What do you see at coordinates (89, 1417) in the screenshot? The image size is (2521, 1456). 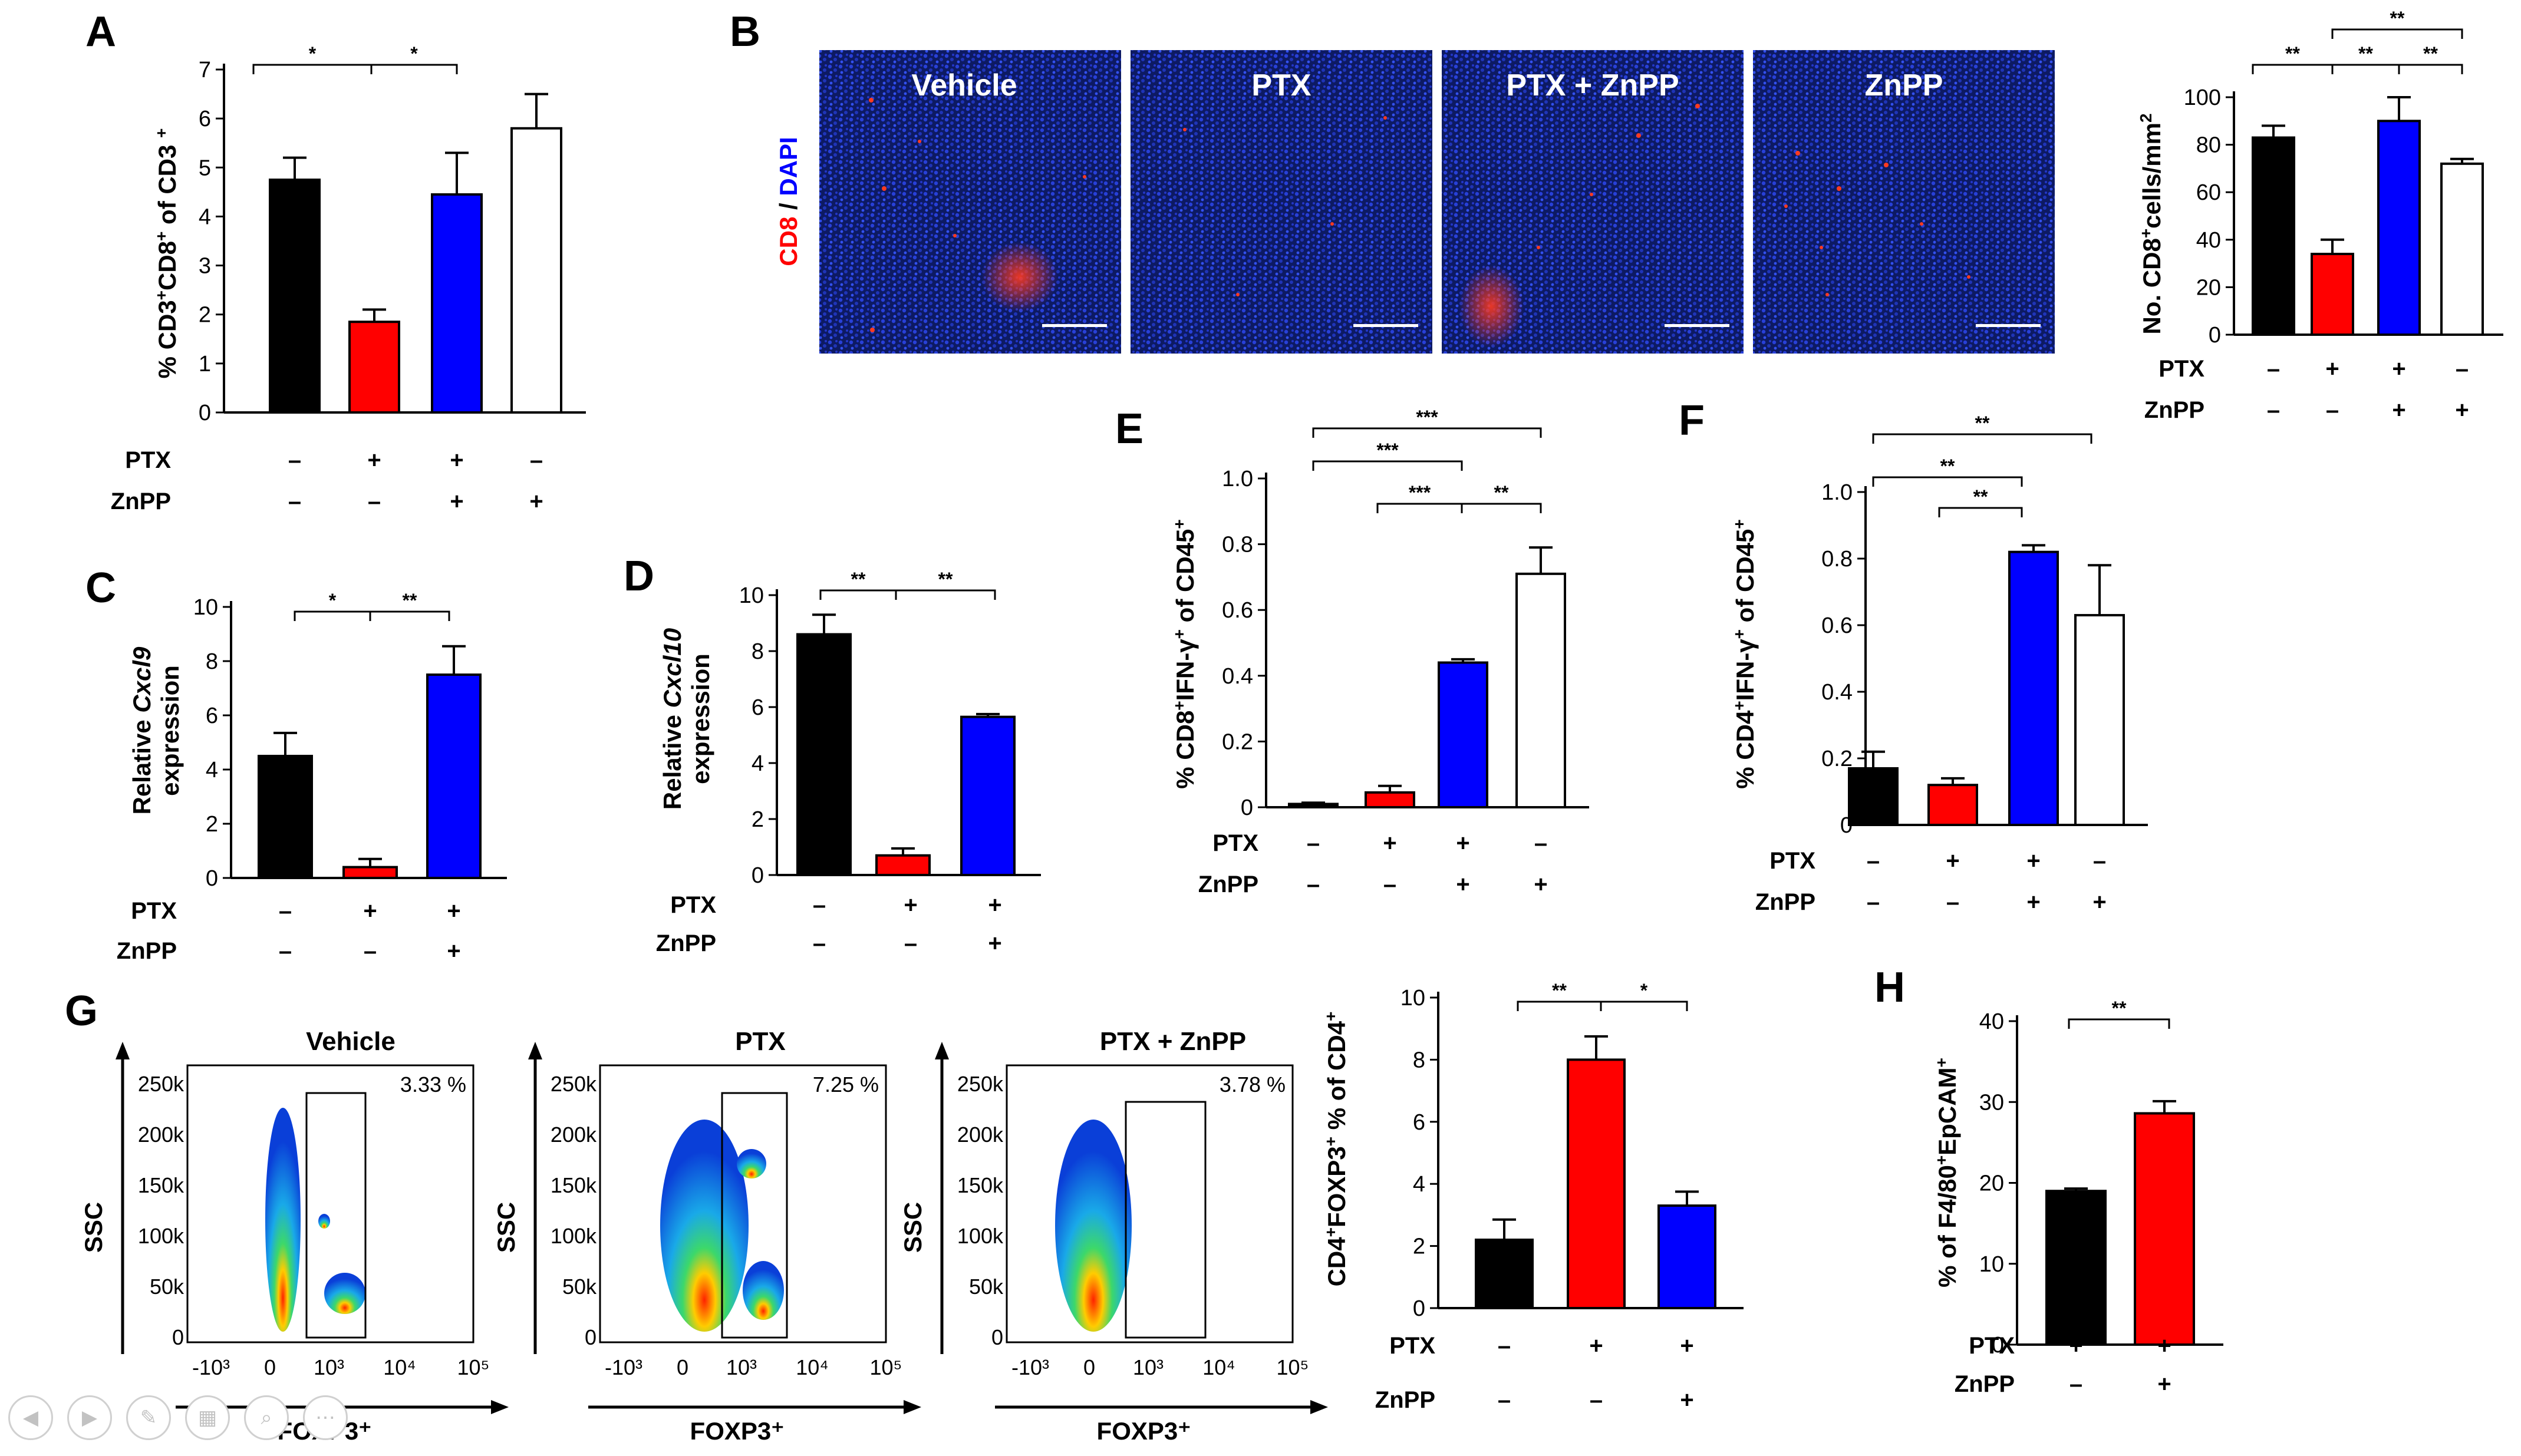 I see `next-slide-icon: ▶` at bounding box center [89, 1417].